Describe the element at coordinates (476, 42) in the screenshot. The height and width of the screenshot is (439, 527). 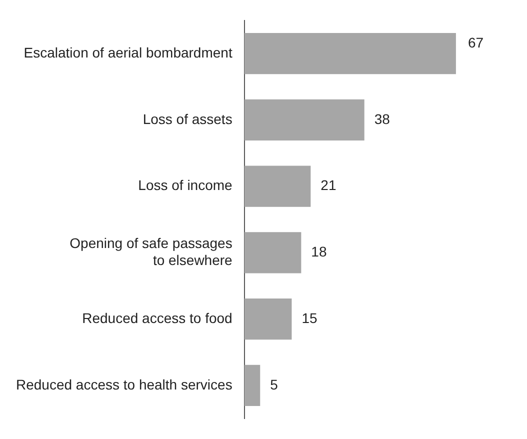
I see `data-label: 67` at that location.